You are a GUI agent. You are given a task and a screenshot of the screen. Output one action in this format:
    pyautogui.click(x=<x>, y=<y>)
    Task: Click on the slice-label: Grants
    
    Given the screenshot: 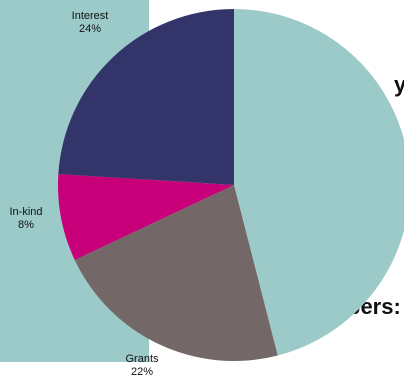 What is the action you would take?
    pyautogui.click(x=142, y=359)
    